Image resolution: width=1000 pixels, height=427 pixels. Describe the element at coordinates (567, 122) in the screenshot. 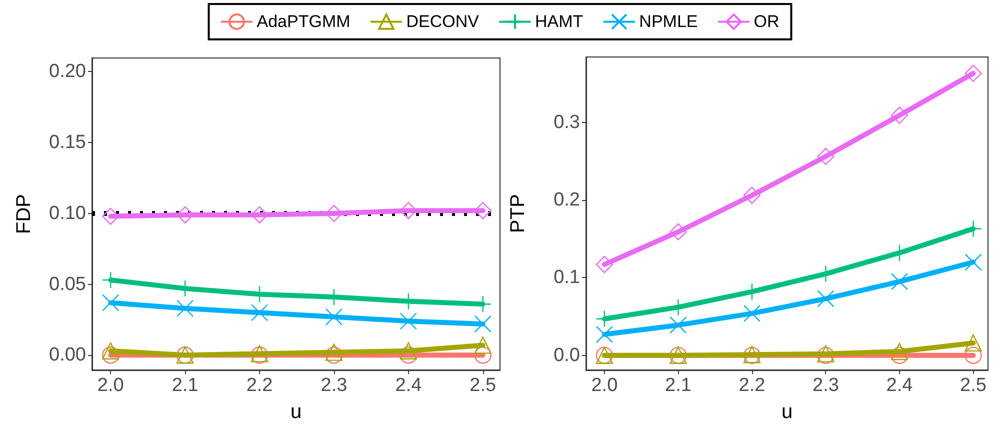

I see `y-tick-label: 0.3` at that location.